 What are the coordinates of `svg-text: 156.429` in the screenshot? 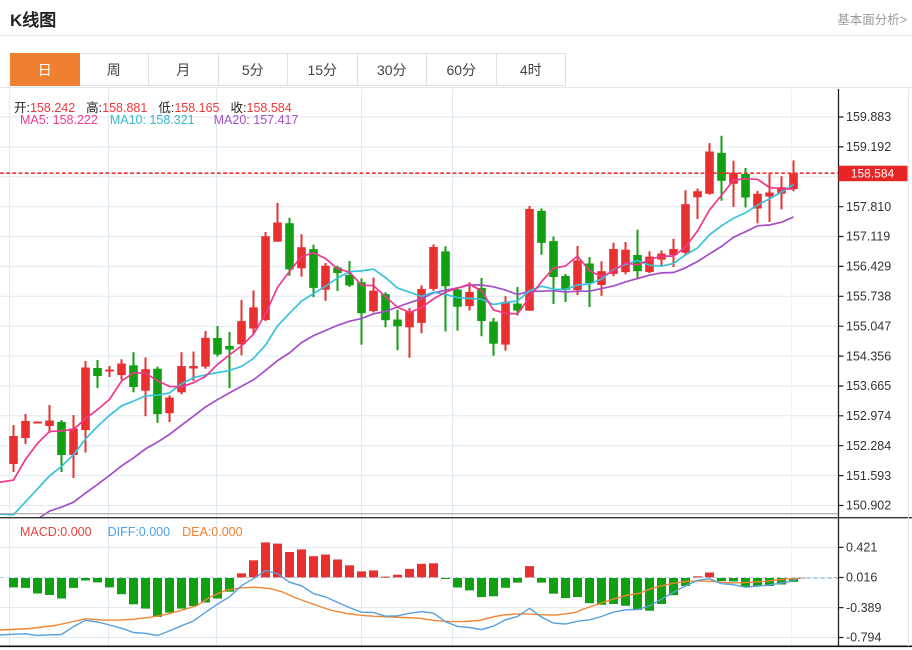 It's located at (868, 267).